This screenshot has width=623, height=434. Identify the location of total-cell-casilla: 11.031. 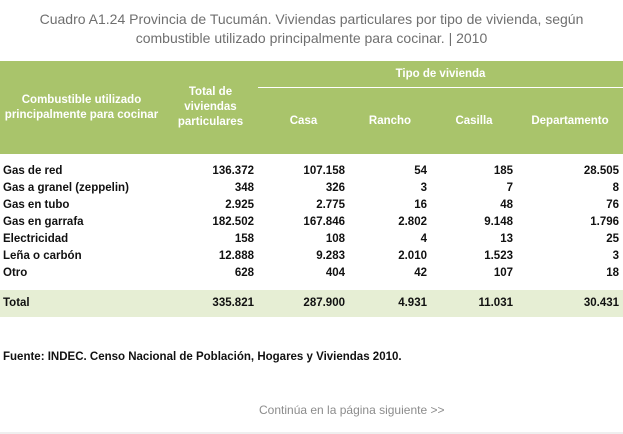
(474, 303).